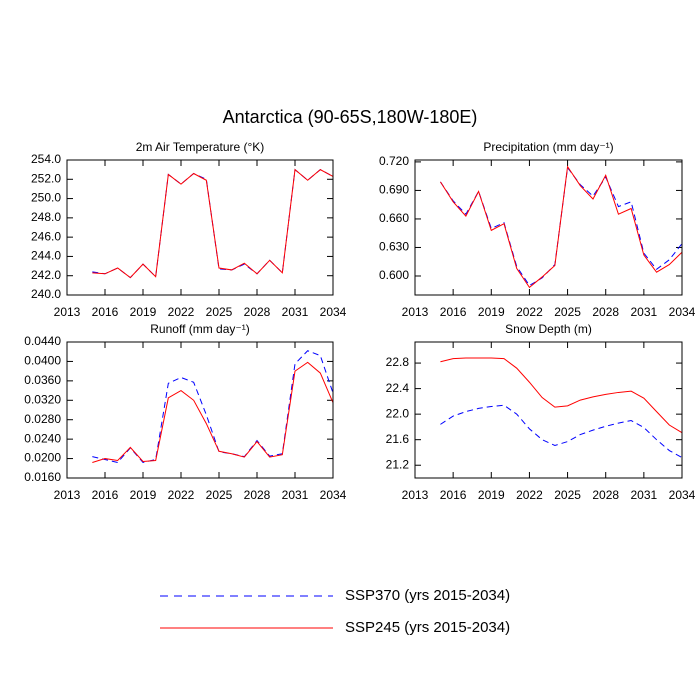 This screenshot has height=700, width=700. Describe the element at coordinates (427, 595) in the screenshot. I see `legend-label: SSP370 (yrs 2015-2034)` at that location.